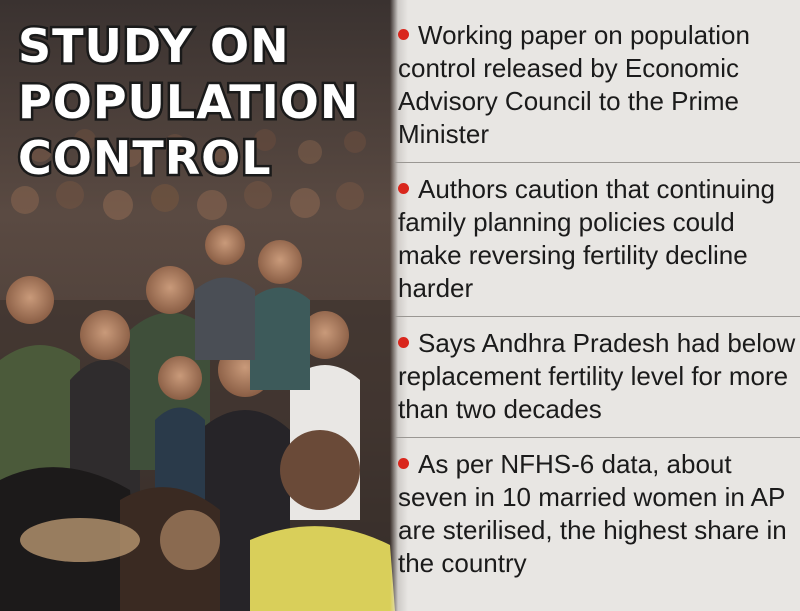 The width and height of the screenshot is (800, 611). Describe the element at coordinates (188, 102) in the screenshot. I see `headline-line-2: POPULATION` at that location.